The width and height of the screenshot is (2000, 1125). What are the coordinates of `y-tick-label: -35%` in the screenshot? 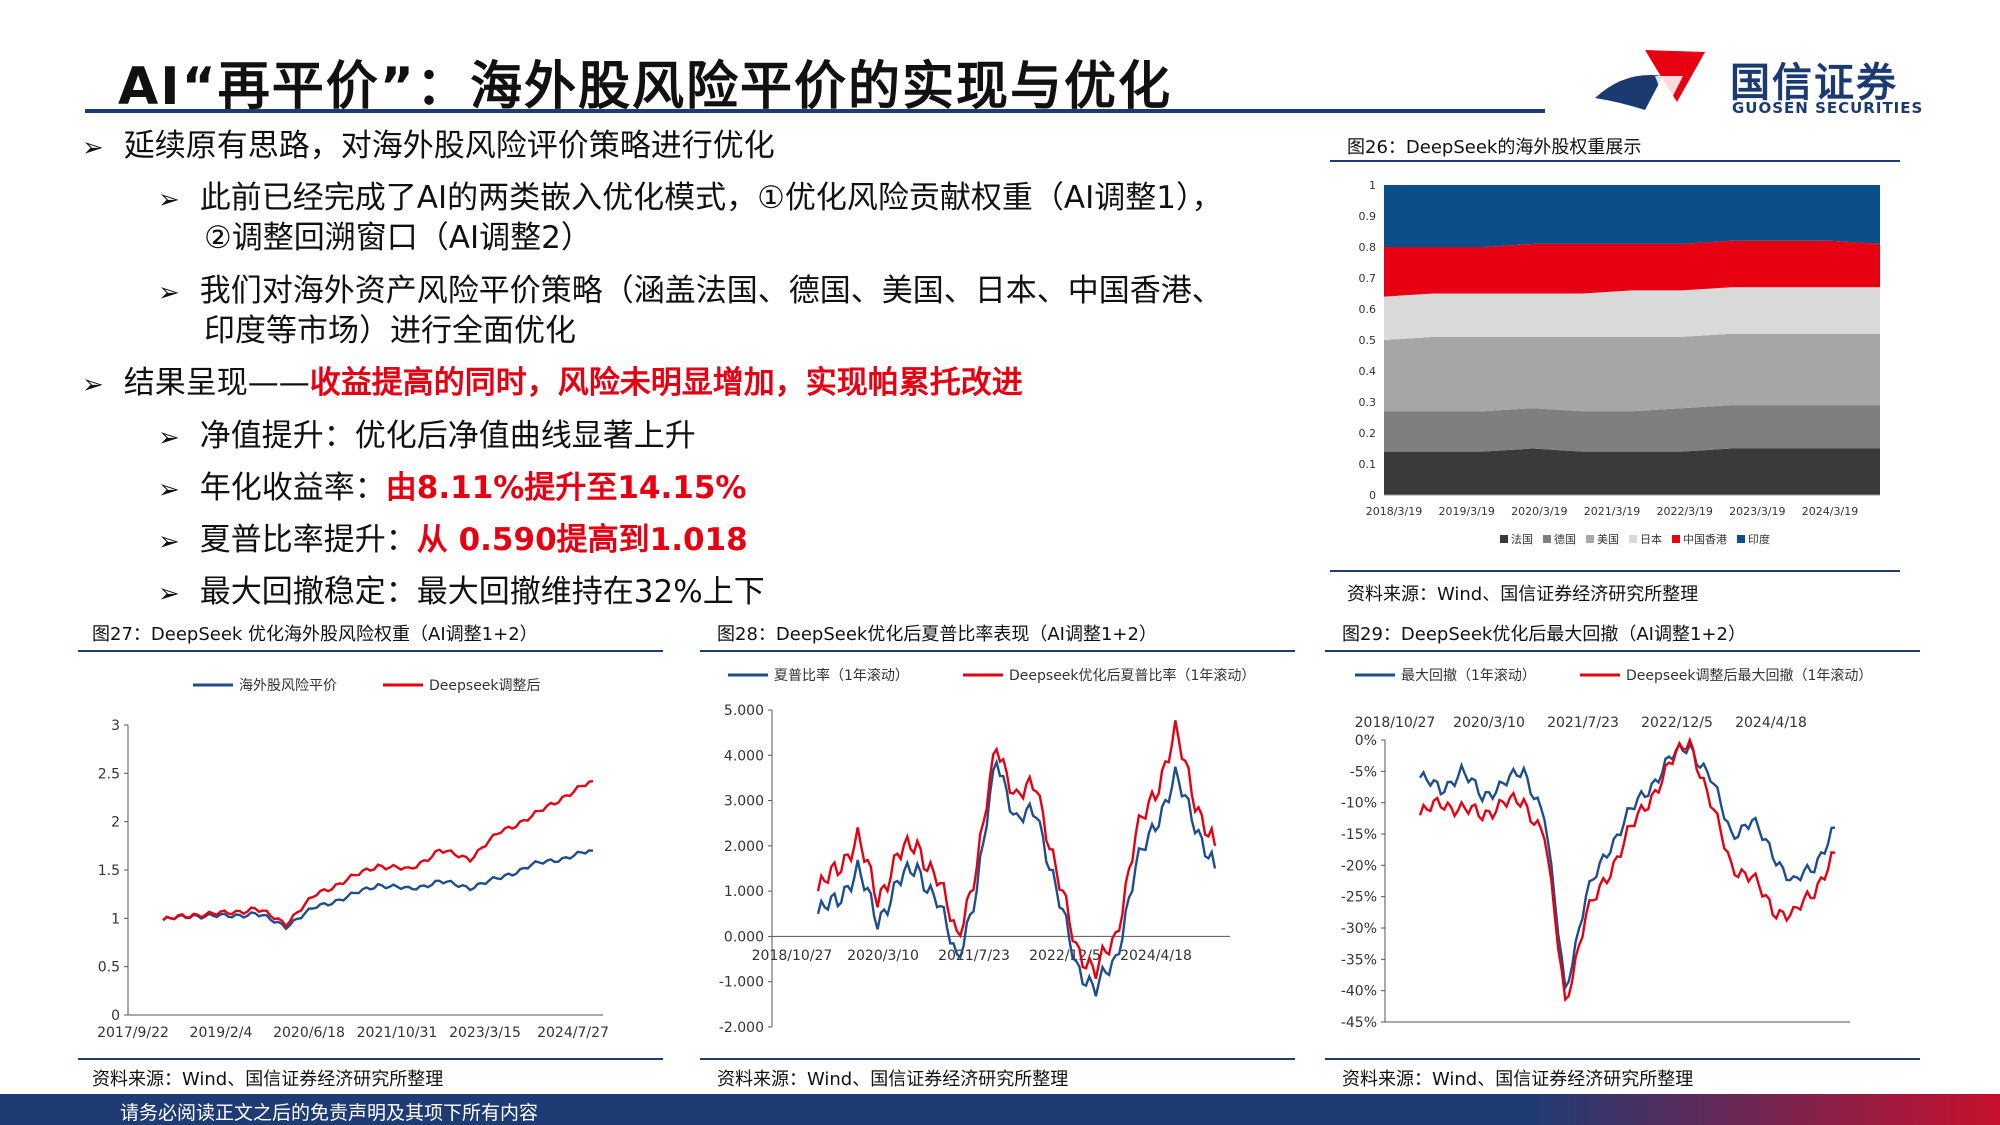 It's located at (1359, 960).